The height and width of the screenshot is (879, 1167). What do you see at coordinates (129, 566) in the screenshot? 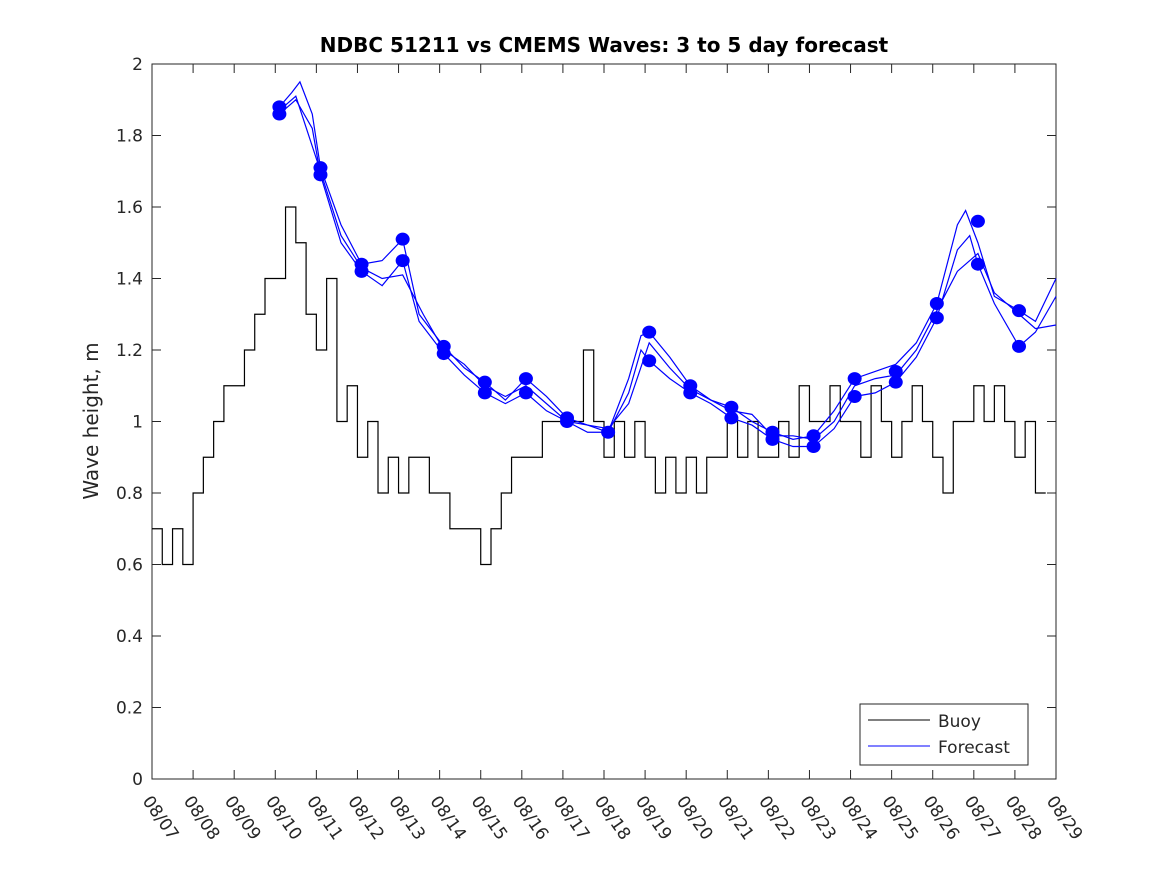
I see `y-tick-label: 0.6` at bounding box center [129, 566].